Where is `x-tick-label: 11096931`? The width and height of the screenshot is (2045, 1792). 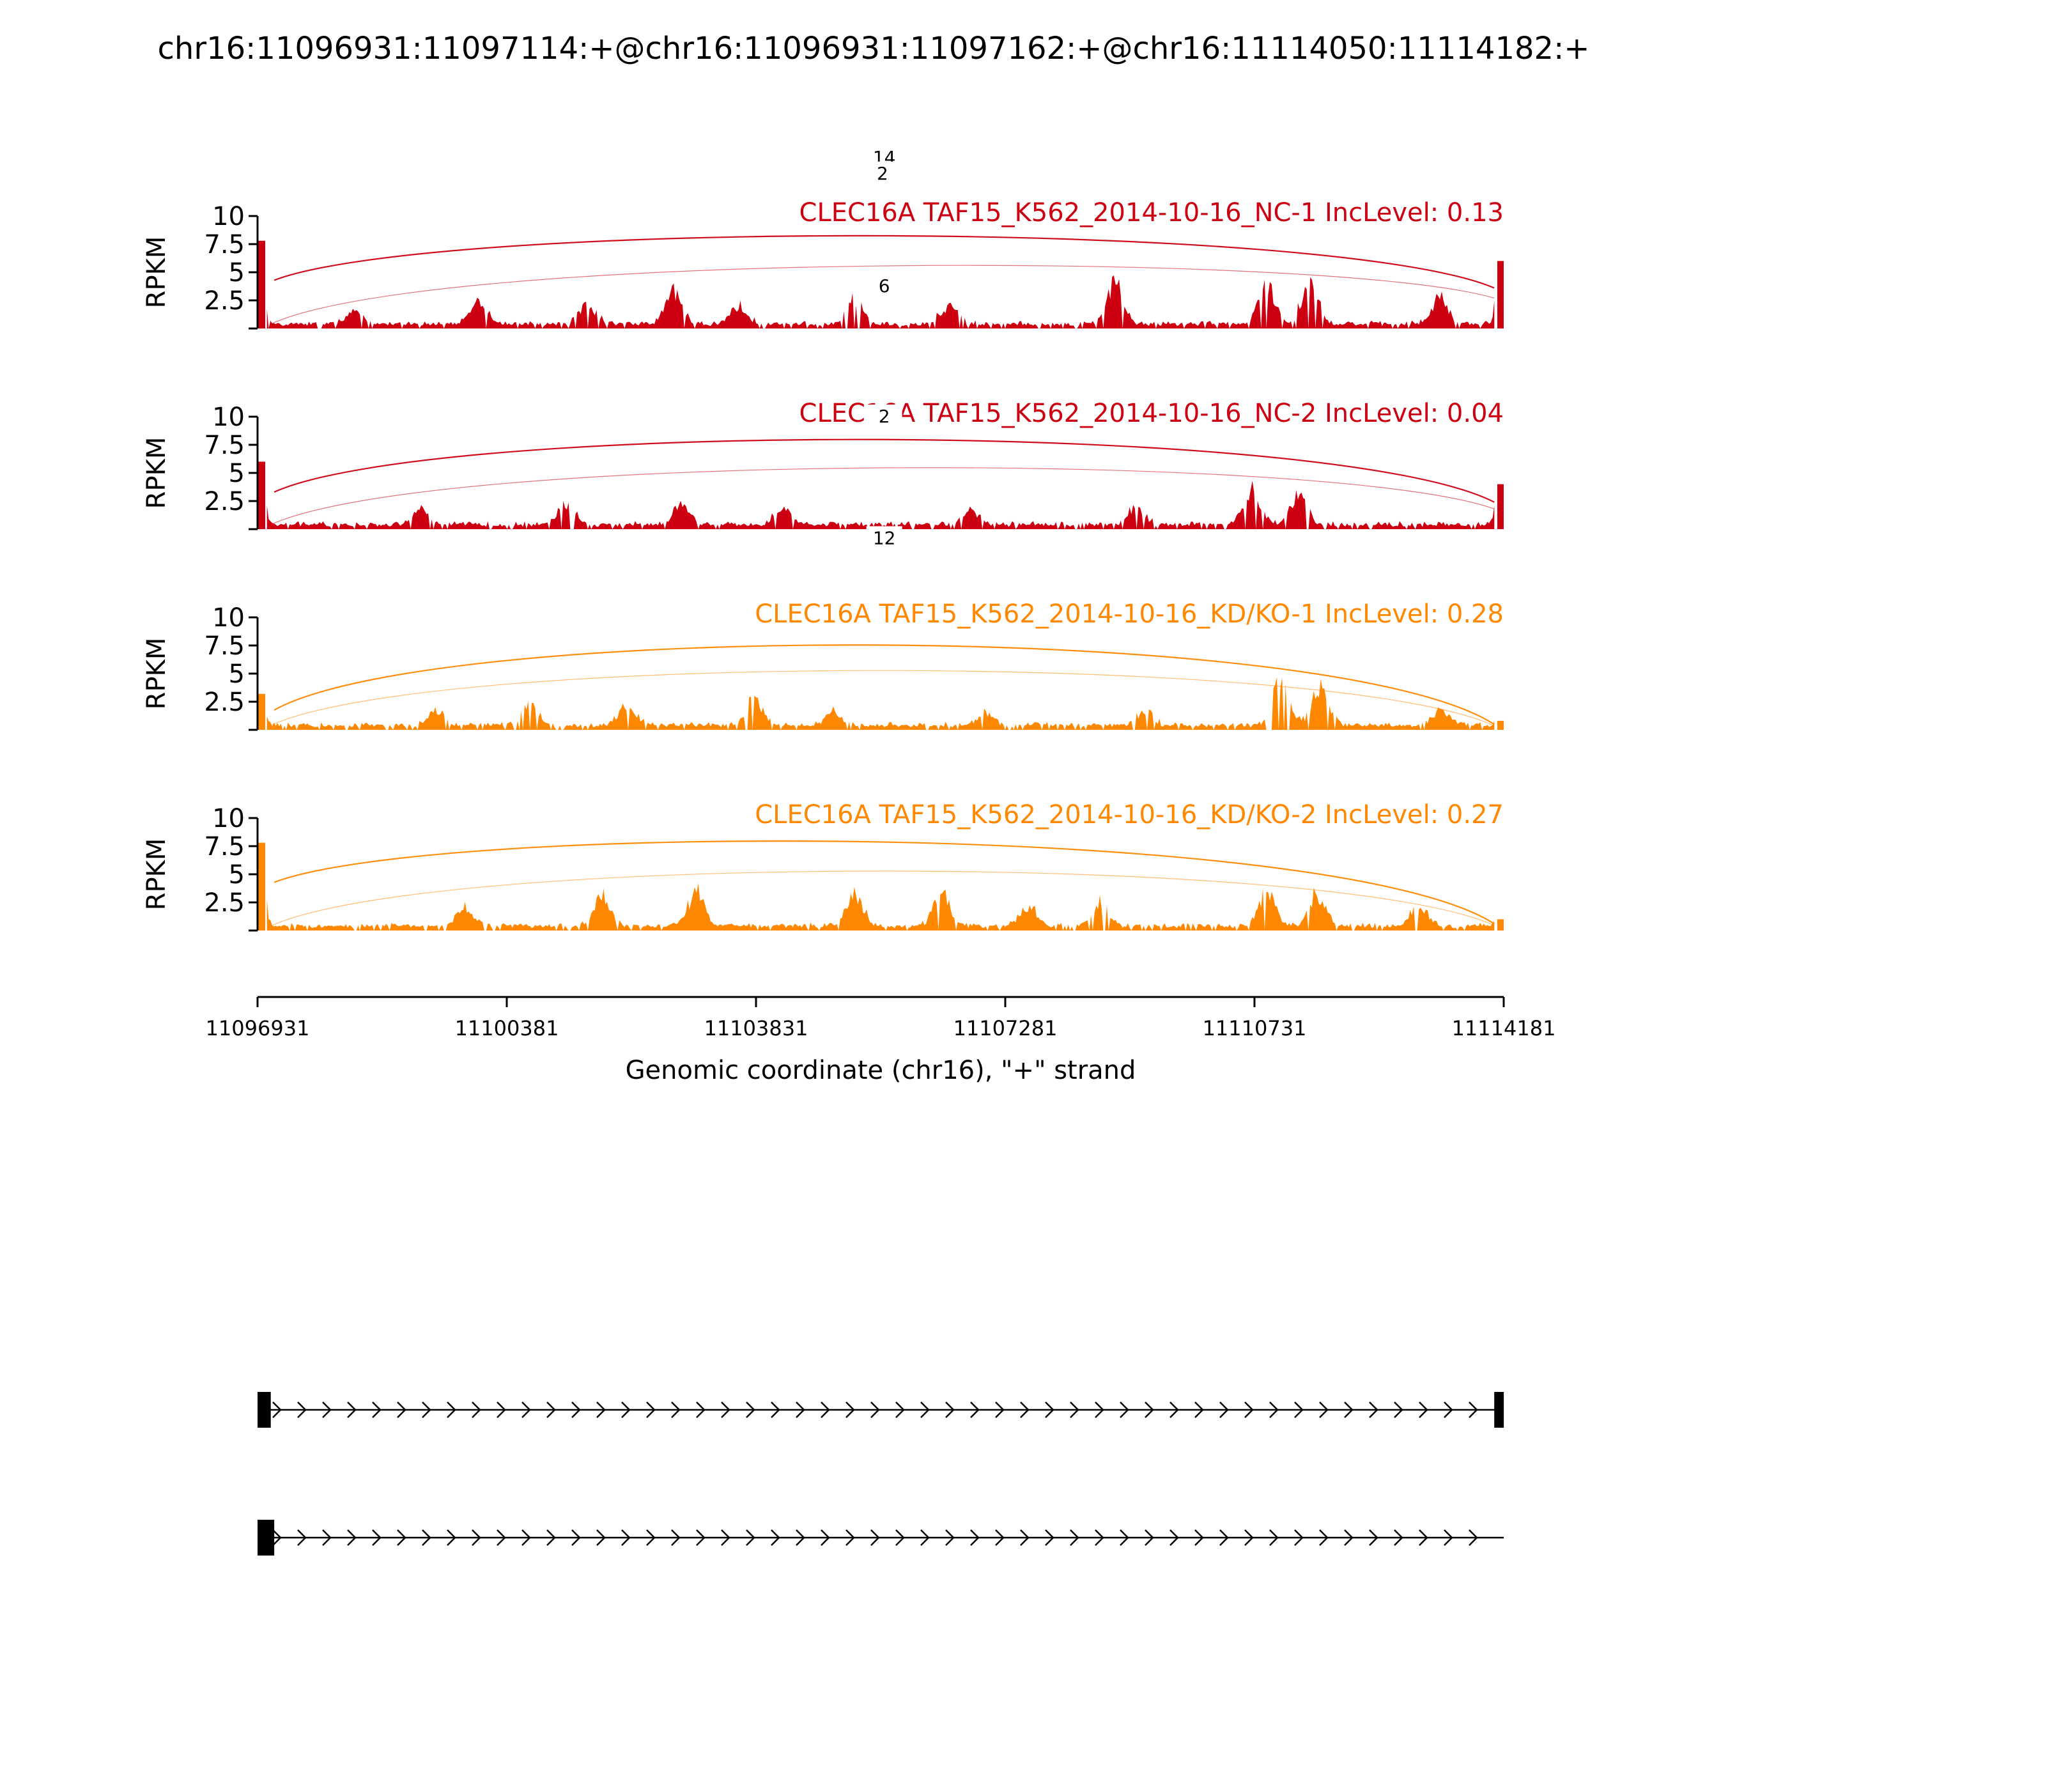
x-tick-label: 11096931 is located at coordinates (258, 1028).